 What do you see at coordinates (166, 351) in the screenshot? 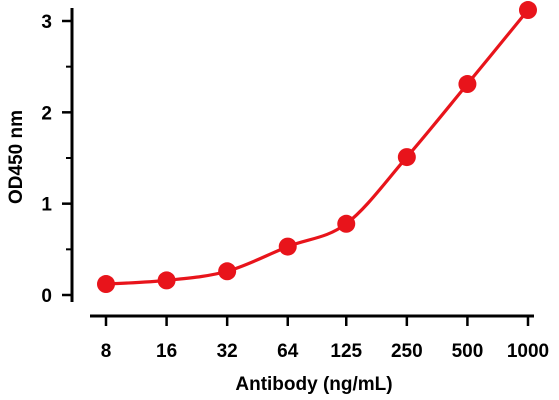
I see `x-tick-label: 16` at bounding box center [166, 351].